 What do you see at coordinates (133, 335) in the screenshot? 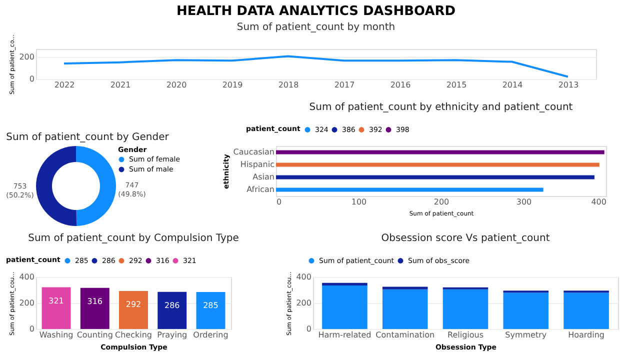
I see `x-tick-label: Checking` at bounding box center [133, 335].